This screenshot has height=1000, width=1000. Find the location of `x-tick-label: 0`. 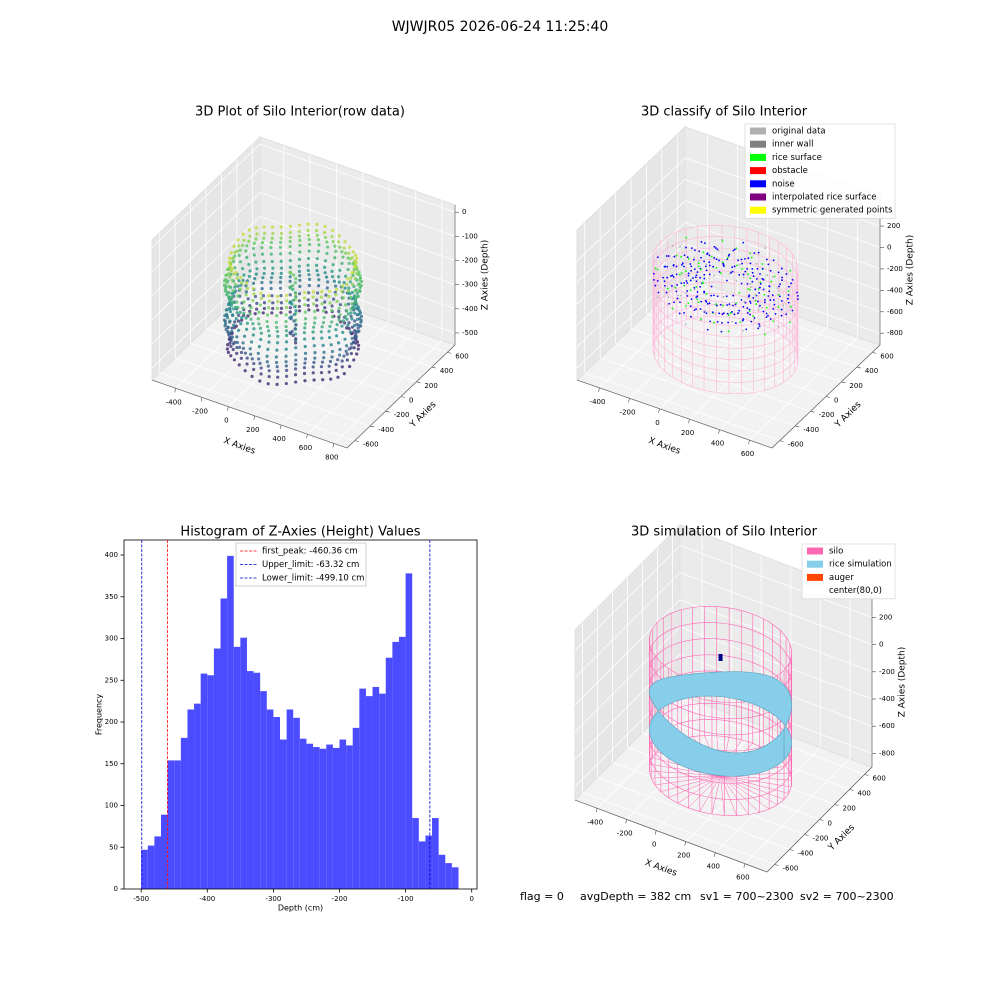

x-tick-label: 0 is located at coordinates (657, 423).